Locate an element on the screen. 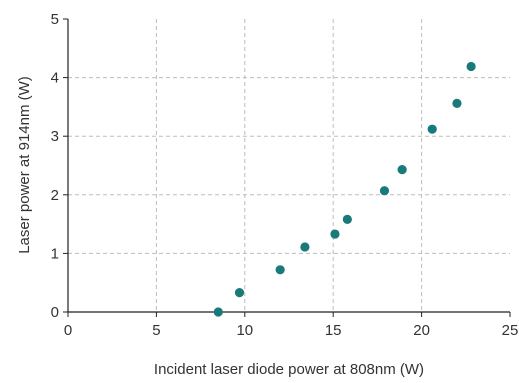 This screenshot has height=383, width=519. y-tick-label: 4 is located at coordinates (55, 78).